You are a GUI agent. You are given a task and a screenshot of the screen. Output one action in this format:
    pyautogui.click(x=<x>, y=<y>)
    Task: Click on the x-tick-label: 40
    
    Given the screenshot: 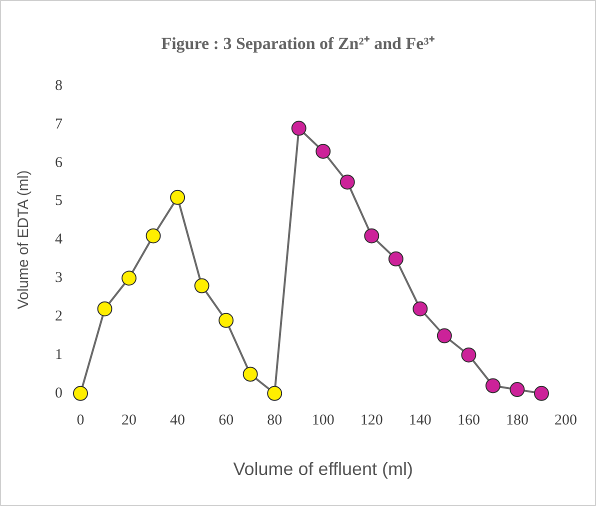 What is the action you would take?
    pyautogui.click(x=178, y=420)
    